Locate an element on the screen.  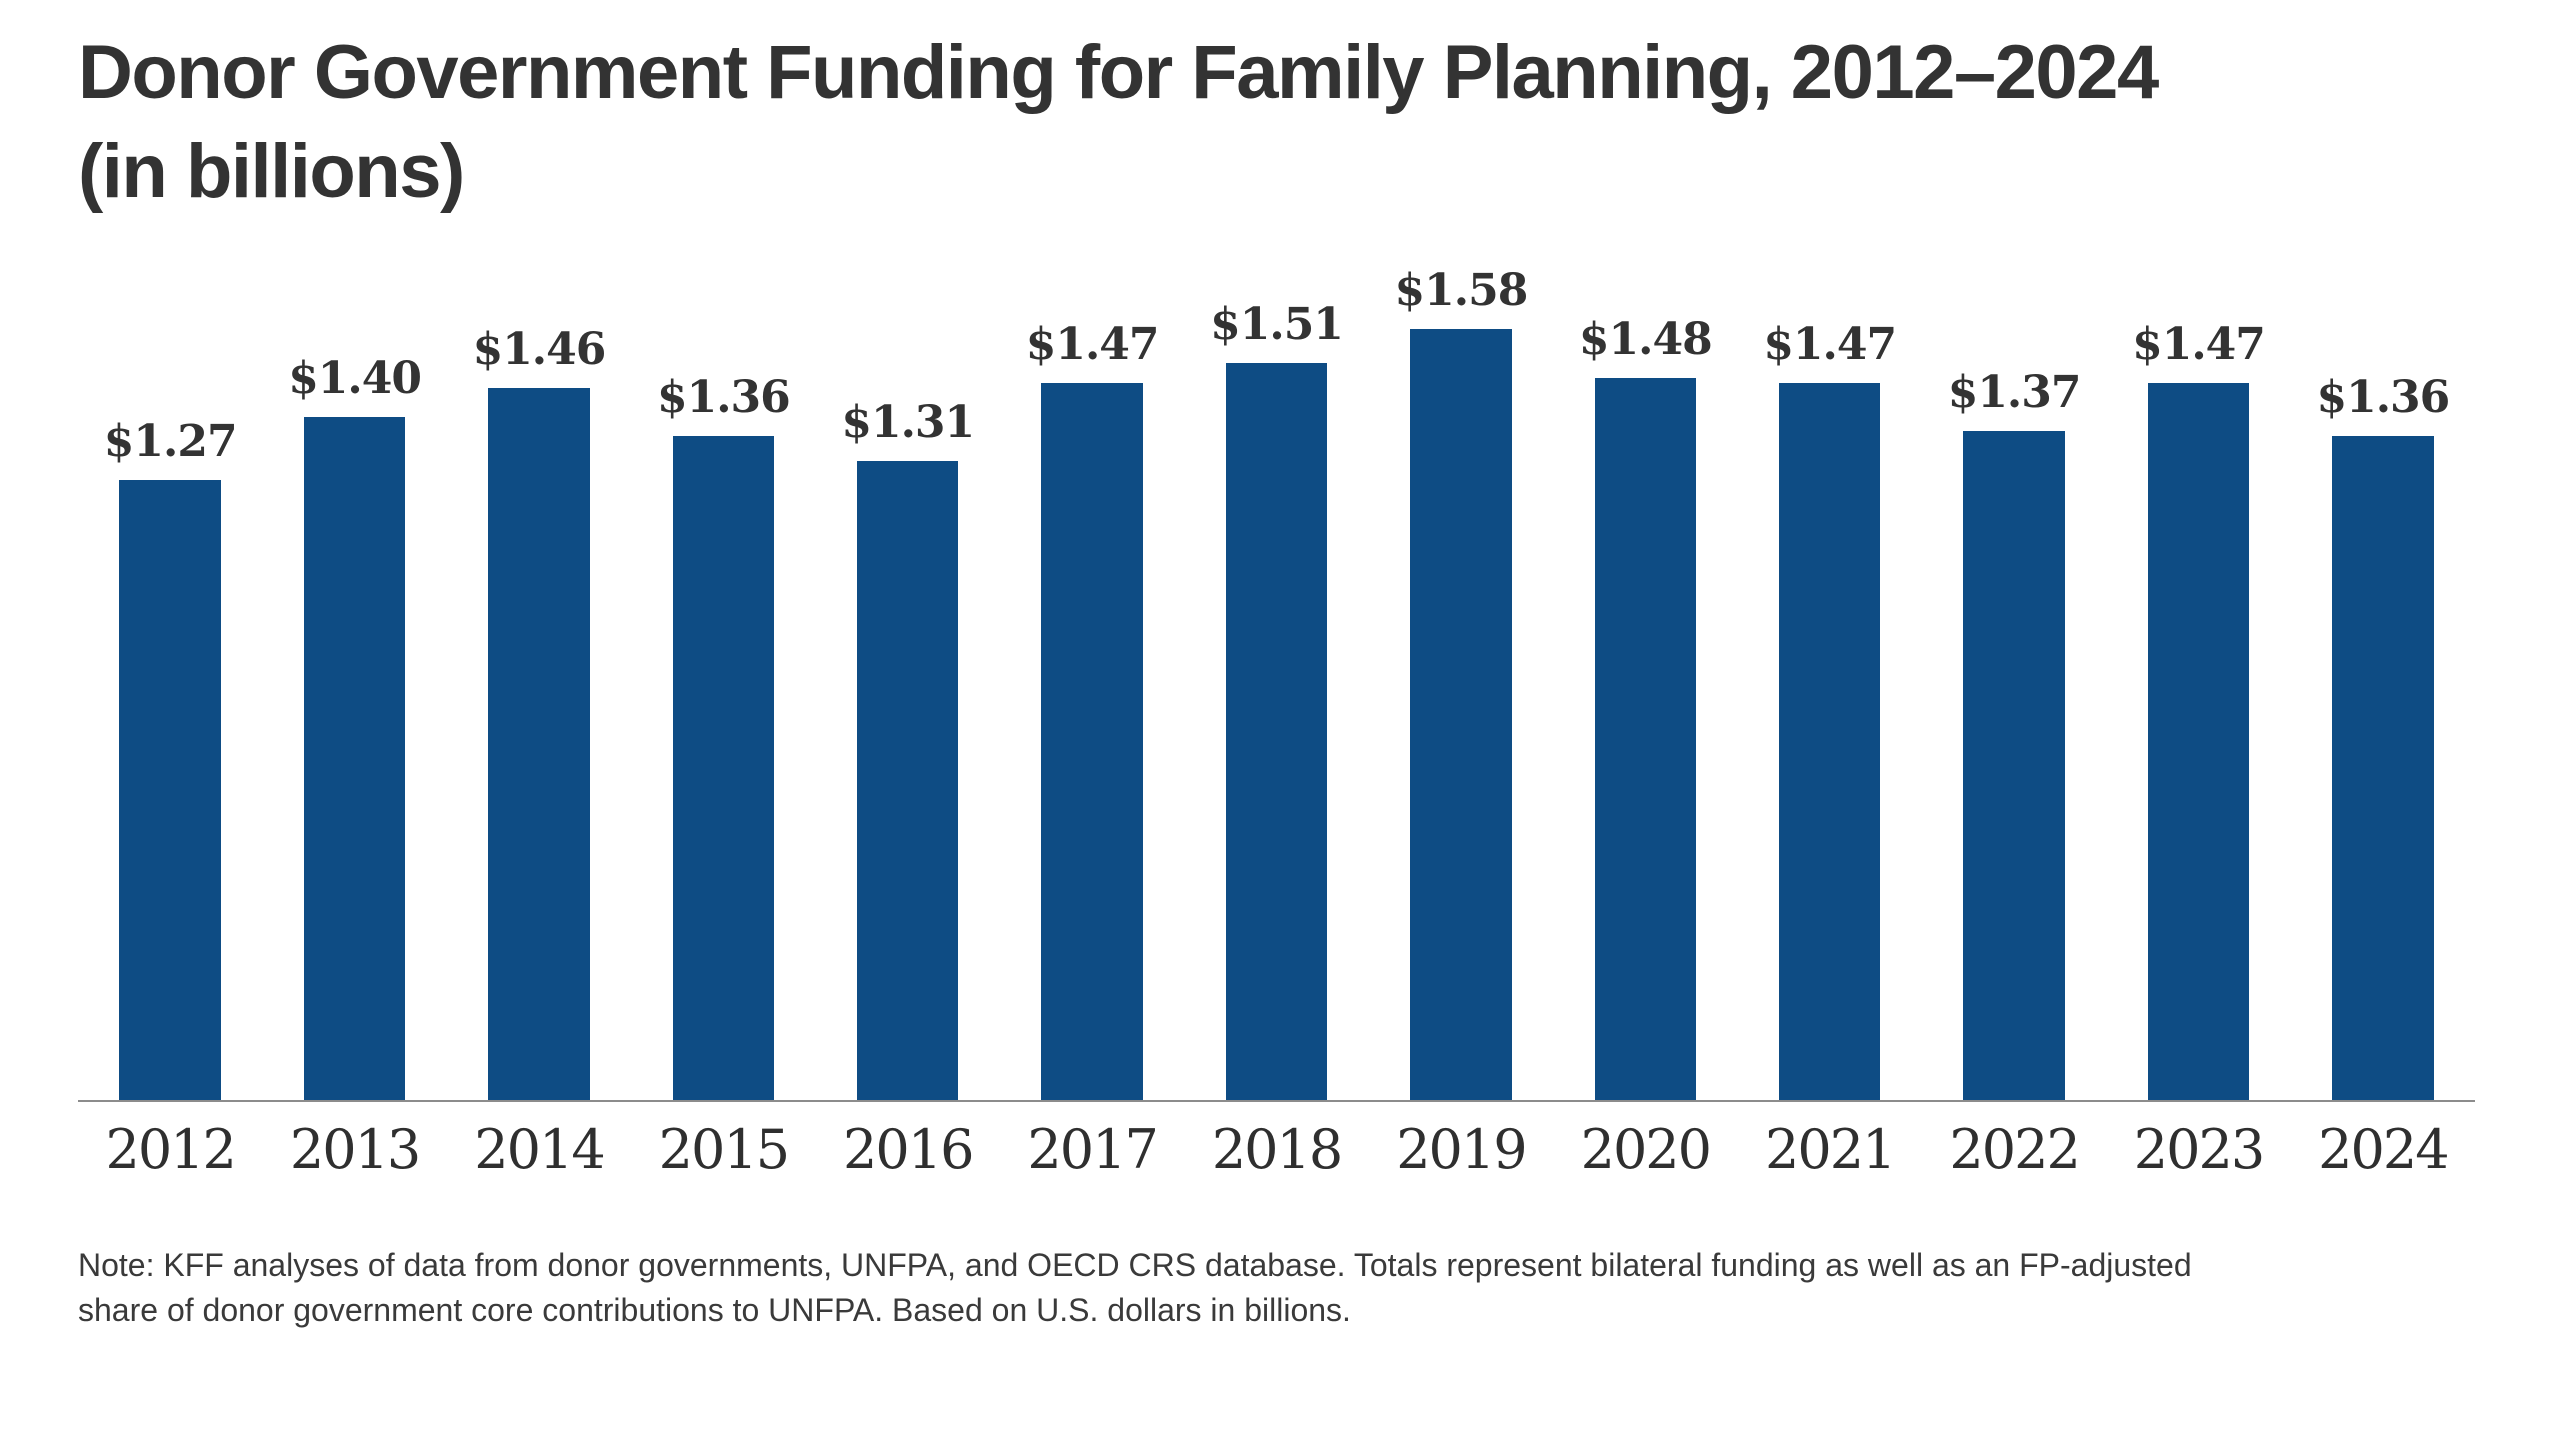
x-axis-label: 2016 is located at coordinates (908, 1149).